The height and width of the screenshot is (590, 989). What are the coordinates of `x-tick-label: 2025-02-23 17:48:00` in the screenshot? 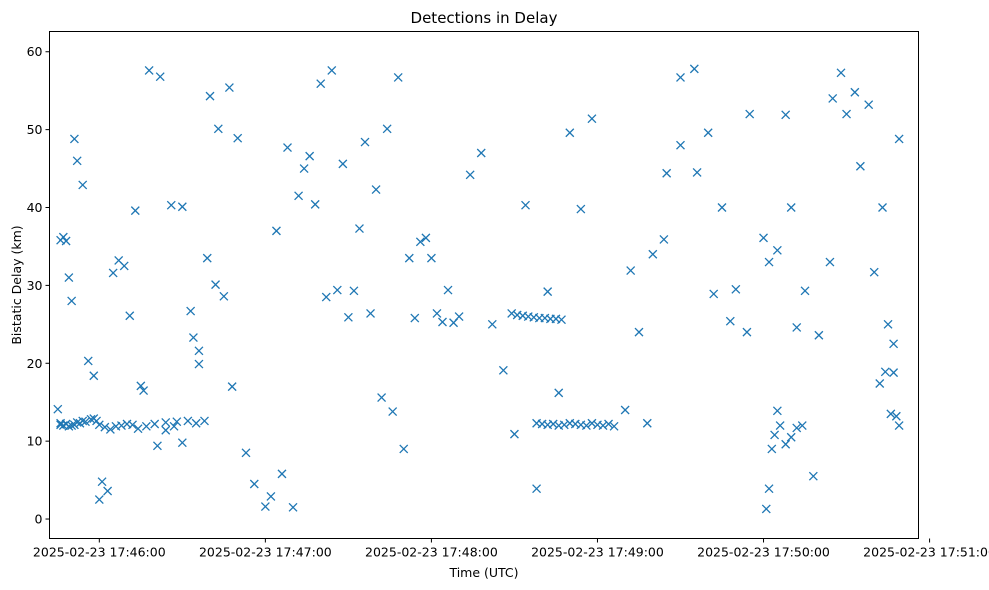 It's located at (431, 552).